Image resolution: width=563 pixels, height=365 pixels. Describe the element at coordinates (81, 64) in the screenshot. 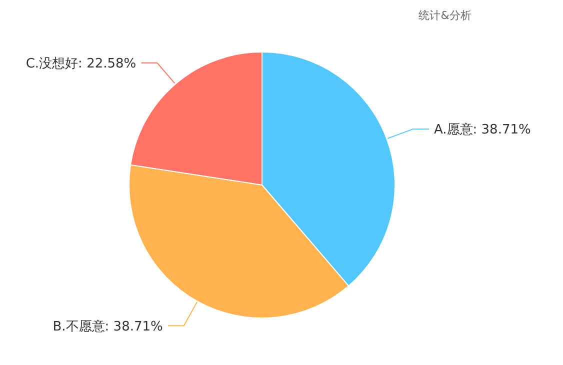

I see `slice-label: C.没想好: 22.58%` at that location.